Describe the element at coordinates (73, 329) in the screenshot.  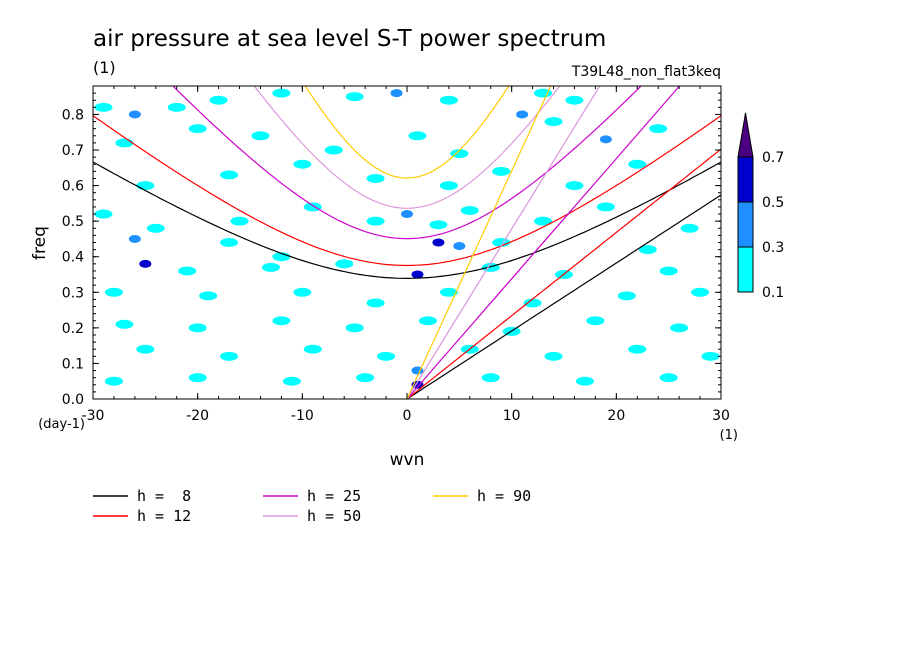
I see `y-tick-label: 0.2` at that location.